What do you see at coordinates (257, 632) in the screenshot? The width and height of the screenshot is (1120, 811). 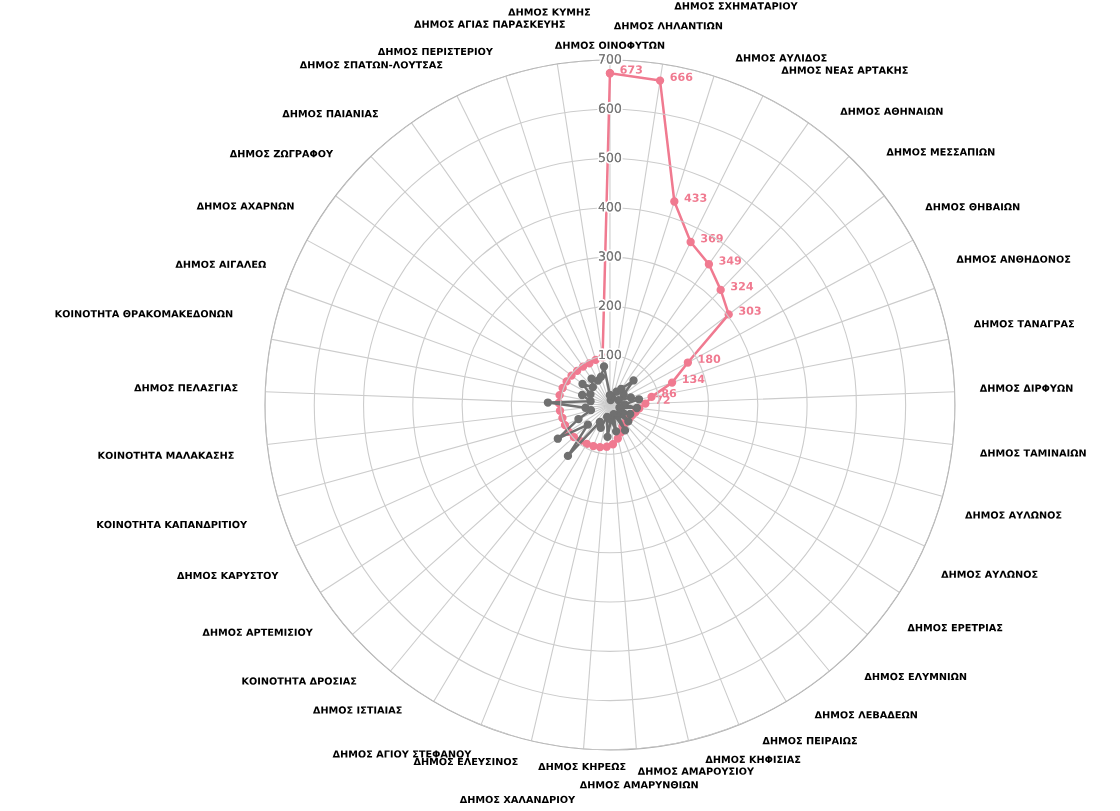 I see `spoke-label: ΔΗΜΟΣ ΑΡΤΕΜΙΣΙΟΥ` at bounding box center [257, 632].